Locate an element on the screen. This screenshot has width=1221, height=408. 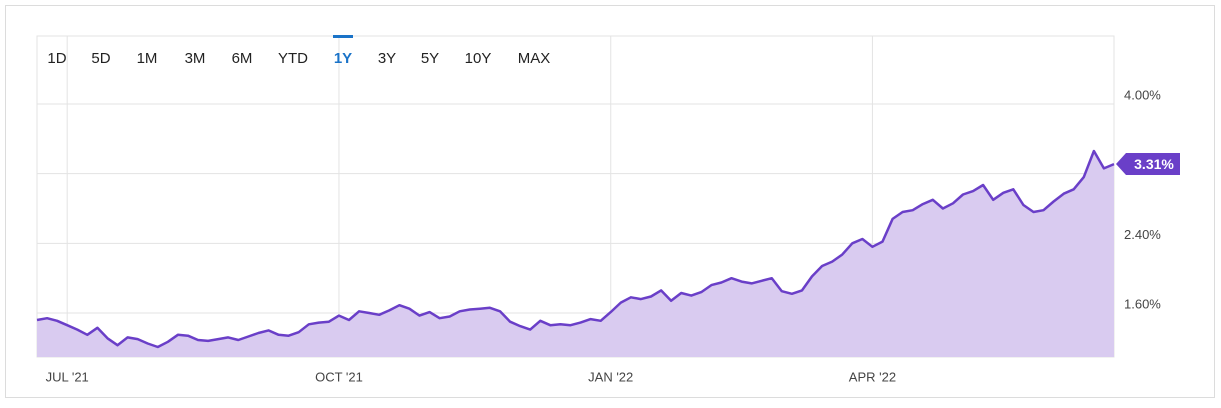
value-label: 3.31% is located at coordinates (1154, 164).